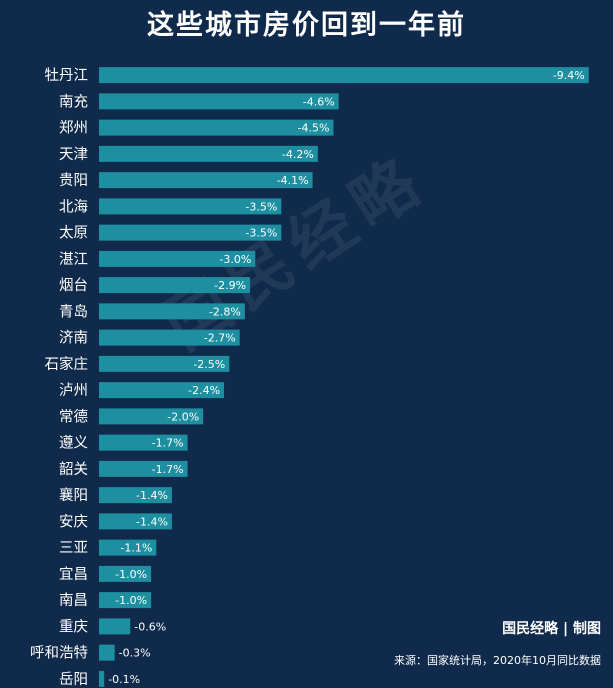 This screenshot has height=688, width=613. I want to click on value-label: -4.5%, so click(314, 128).